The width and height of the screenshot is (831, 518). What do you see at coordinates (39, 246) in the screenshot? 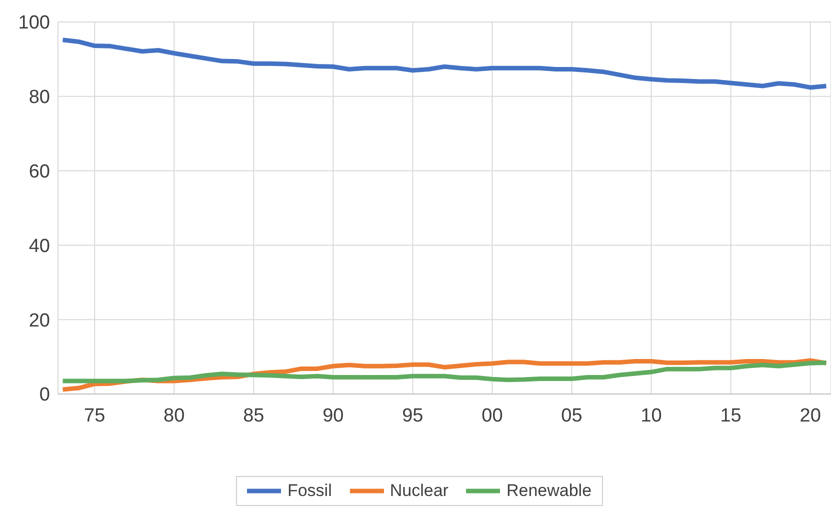
I see `y-tick-label: 40` at bounding box center [39, 246].